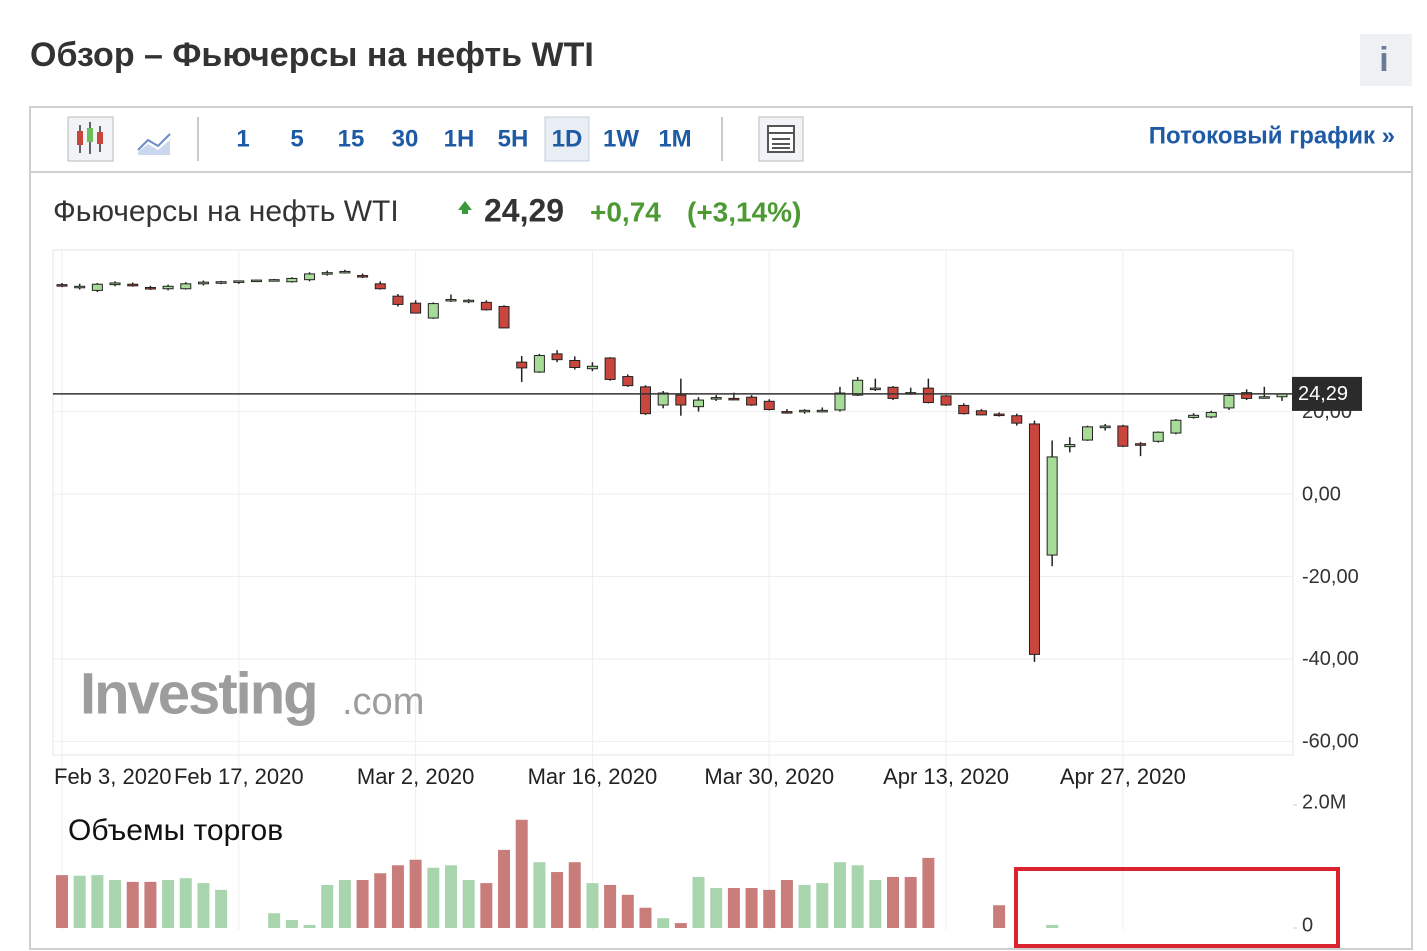  Describe the element at coordinates (198, 693) in the screenshot. I see `watermark-brand: Investing` at that location.